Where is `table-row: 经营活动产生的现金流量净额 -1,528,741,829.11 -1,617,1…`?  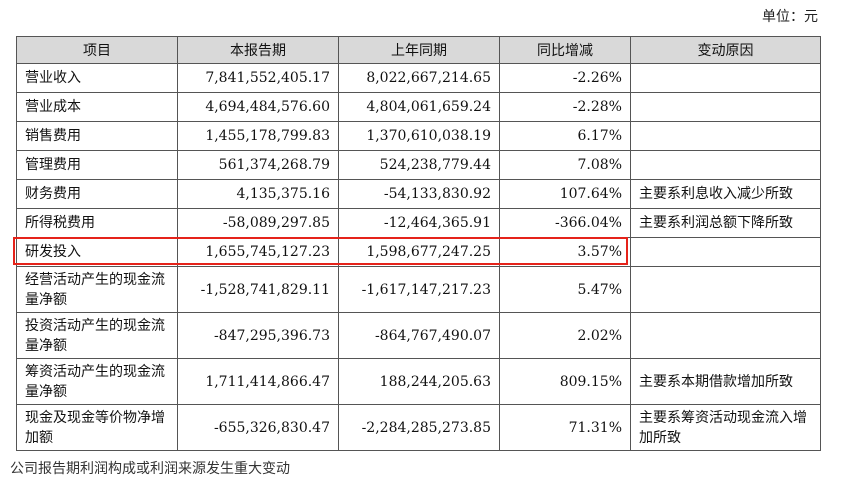 table-row: 经营活动产生的现金流量净额 -1,528,741,829.11 -1,617,1… is located at coordinates (418, 289).